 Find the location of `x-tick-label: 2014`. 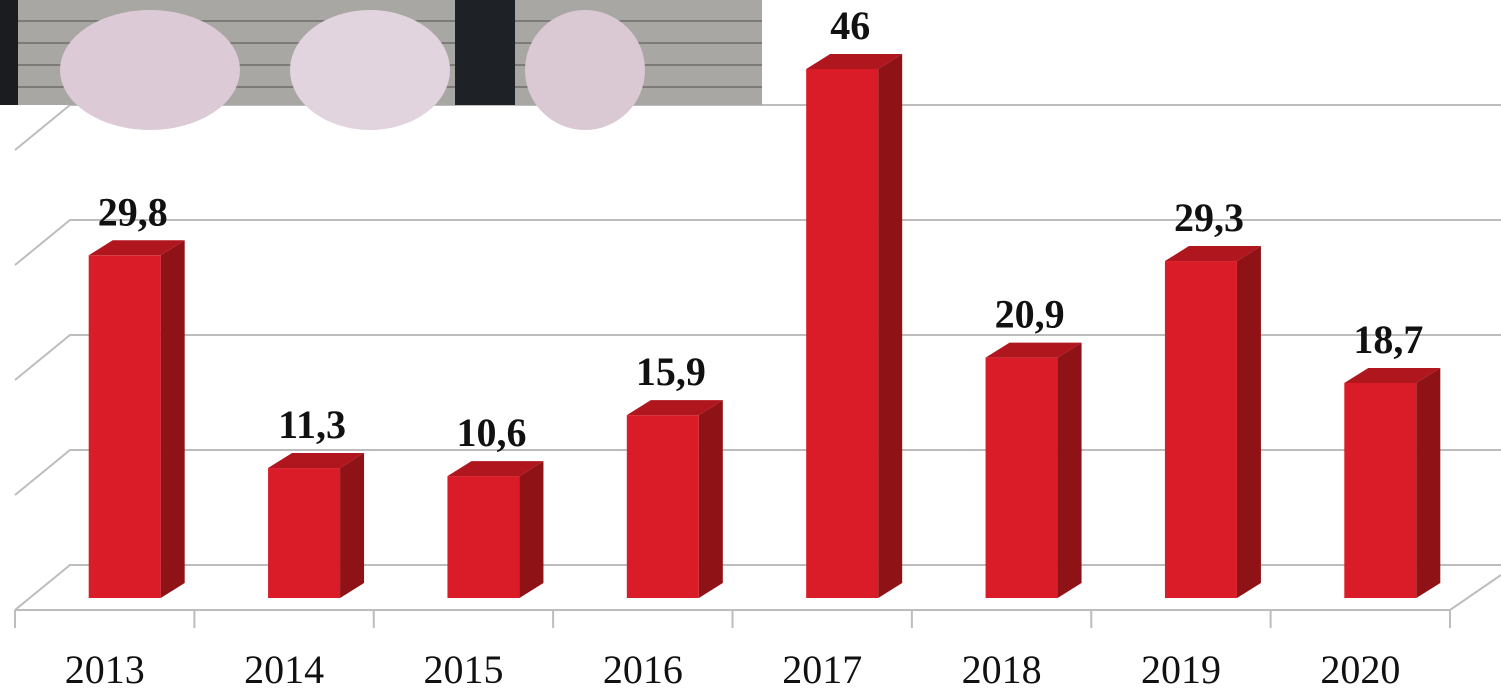

x-tick-label: 2014 is located at coordinates (284, 669).